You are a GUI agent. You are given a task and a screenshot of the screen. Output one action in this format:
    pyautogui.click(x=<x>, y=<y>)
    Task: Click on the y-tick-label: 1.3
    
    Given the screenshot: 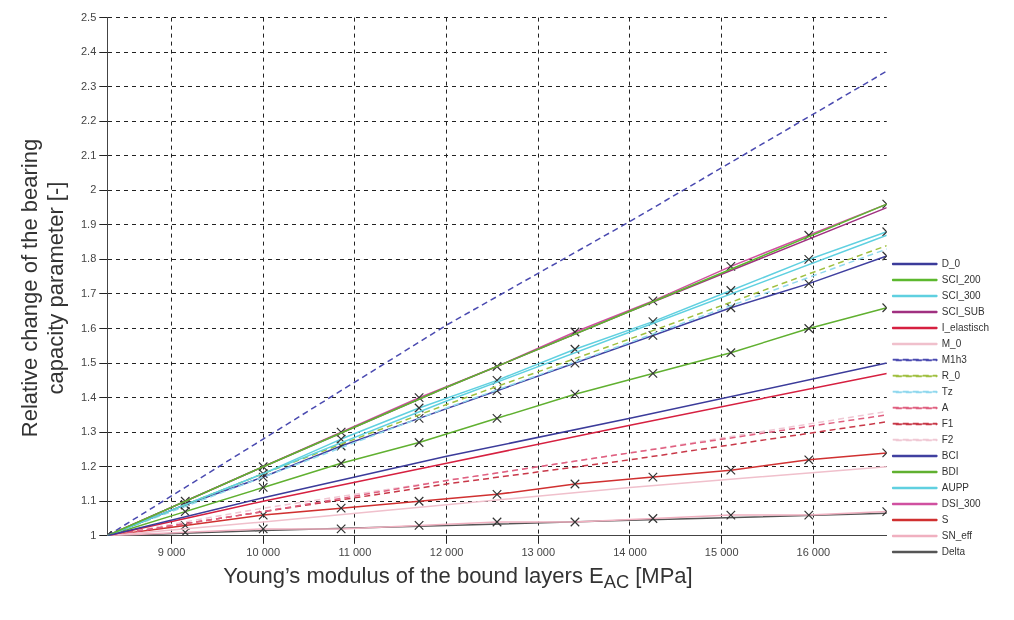 What is the action you would take?
    pyautogui.click(x=88, y=431)
    